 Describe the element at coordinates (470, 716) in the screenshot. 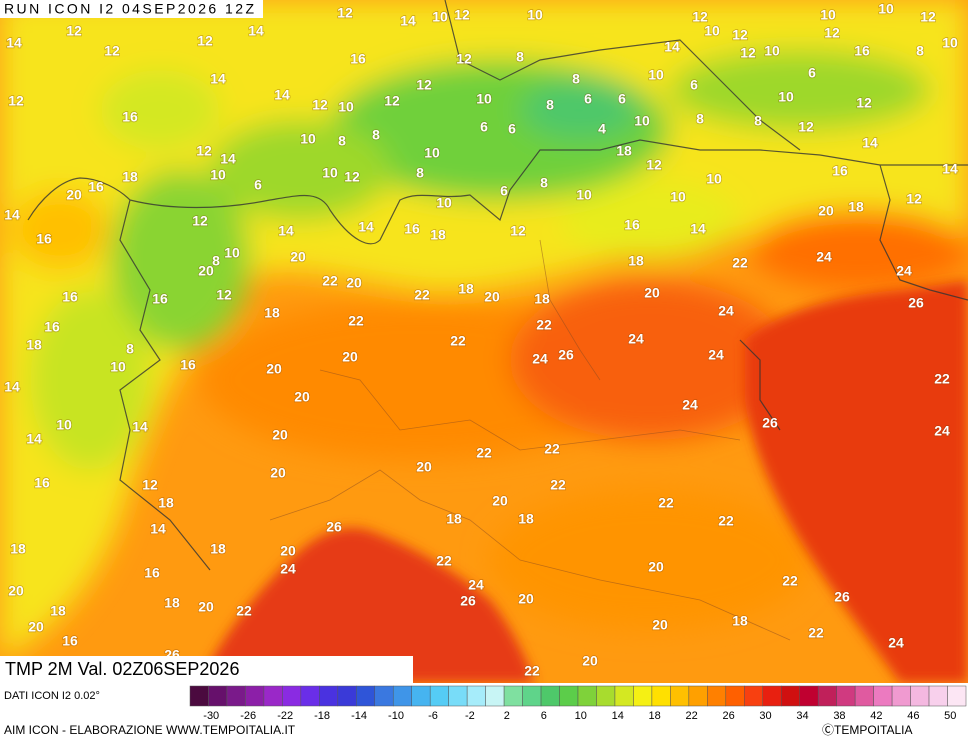

I see `colorbar-tick-label: -2` at that location.